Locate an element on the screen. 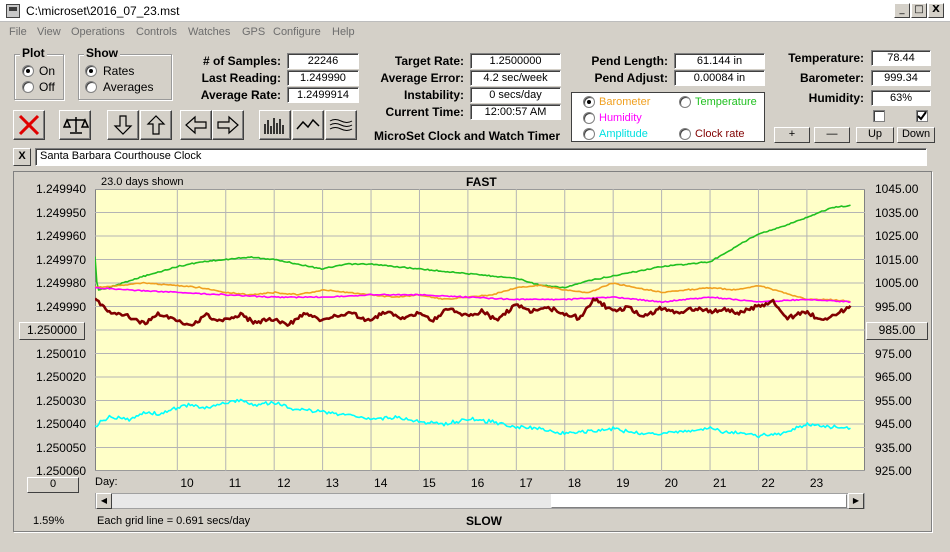  pend-length-field: 61.144 in is located at coordinates (719, 61).